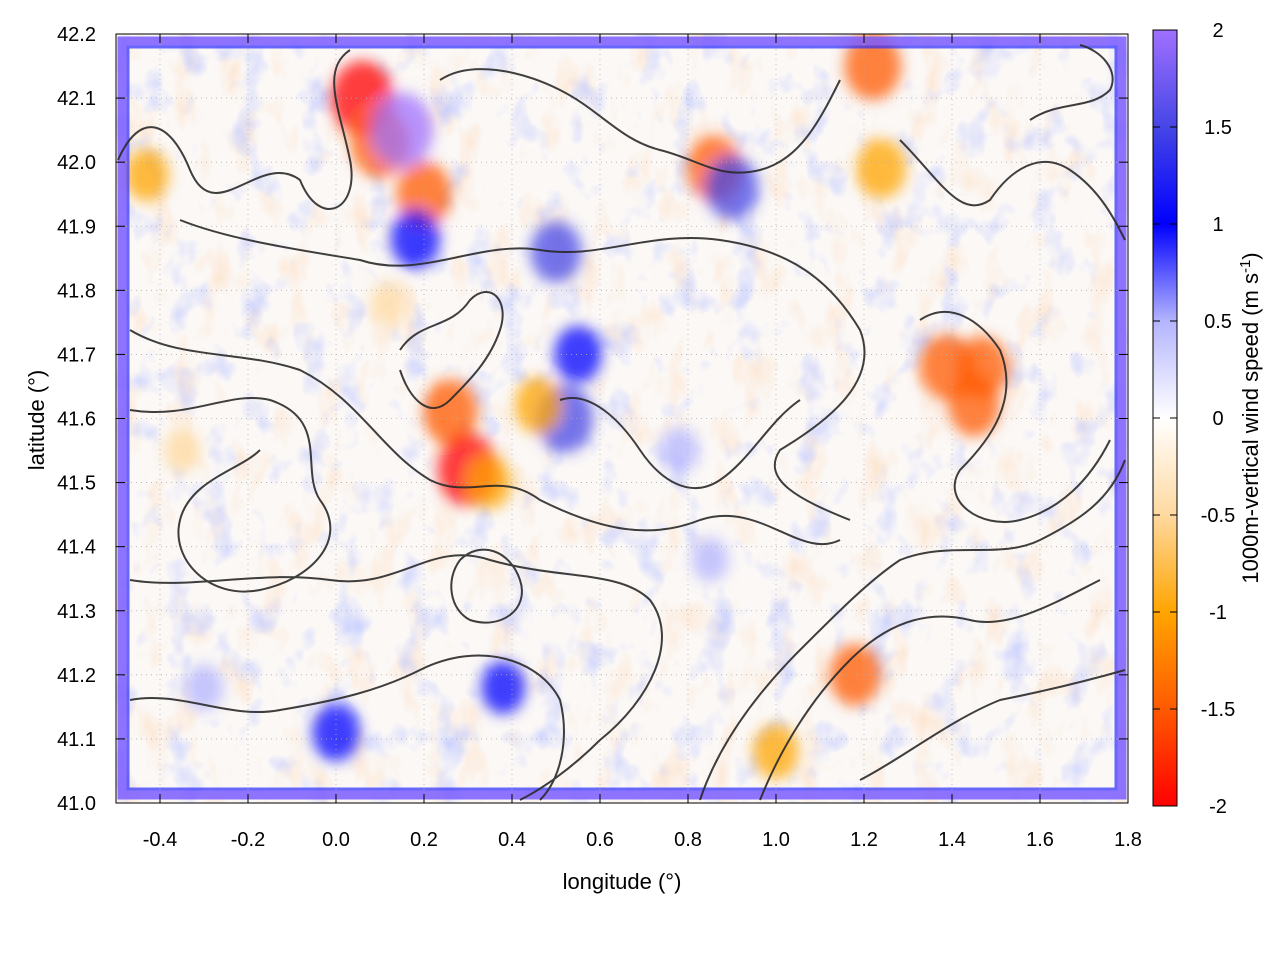 This screenshot has height=965, width=1280. What do you see at coordinates (1218, 128) in the screenshot?
I see `colorbar-tick-label: 1.5` at bounding box center [1218, 128].